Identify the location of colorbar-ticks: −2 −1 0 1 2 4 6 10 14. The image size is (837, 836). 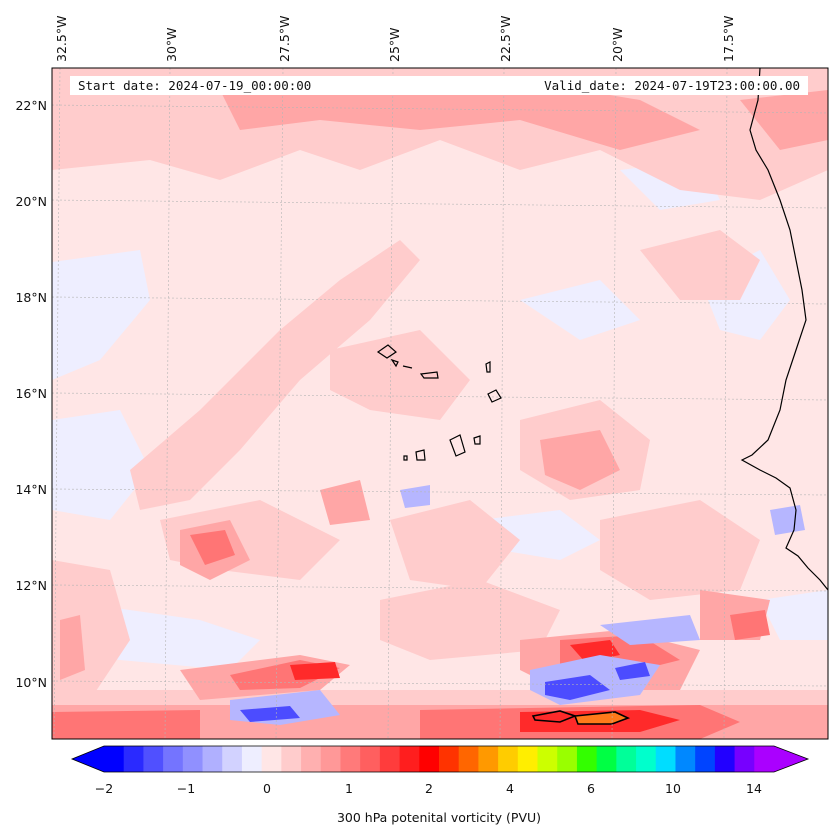
(428, 788).